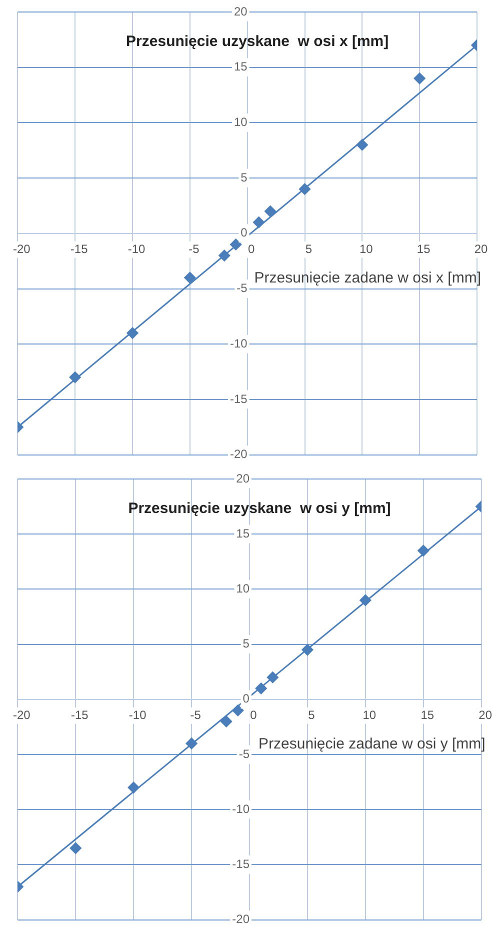  Describe the element at coordinates (259, 509) in the screenshot. I see `y-axis-title: Przesunięcie uzyskane w osi y [mm]` at that location.